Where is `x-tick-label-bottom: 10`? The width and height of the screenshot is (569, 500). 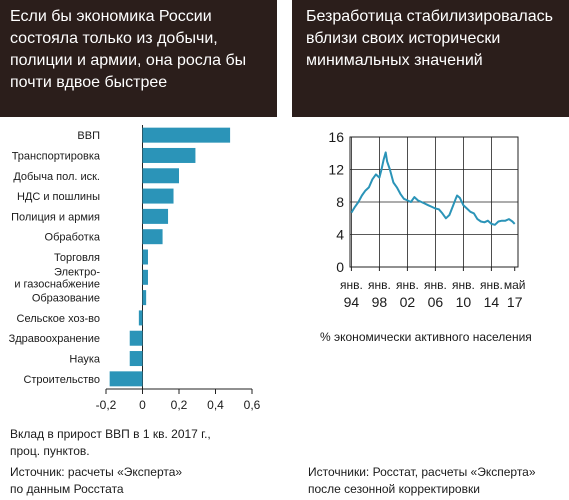 x-tick-label-bottom: 10 is located at coordinates (464, 302).